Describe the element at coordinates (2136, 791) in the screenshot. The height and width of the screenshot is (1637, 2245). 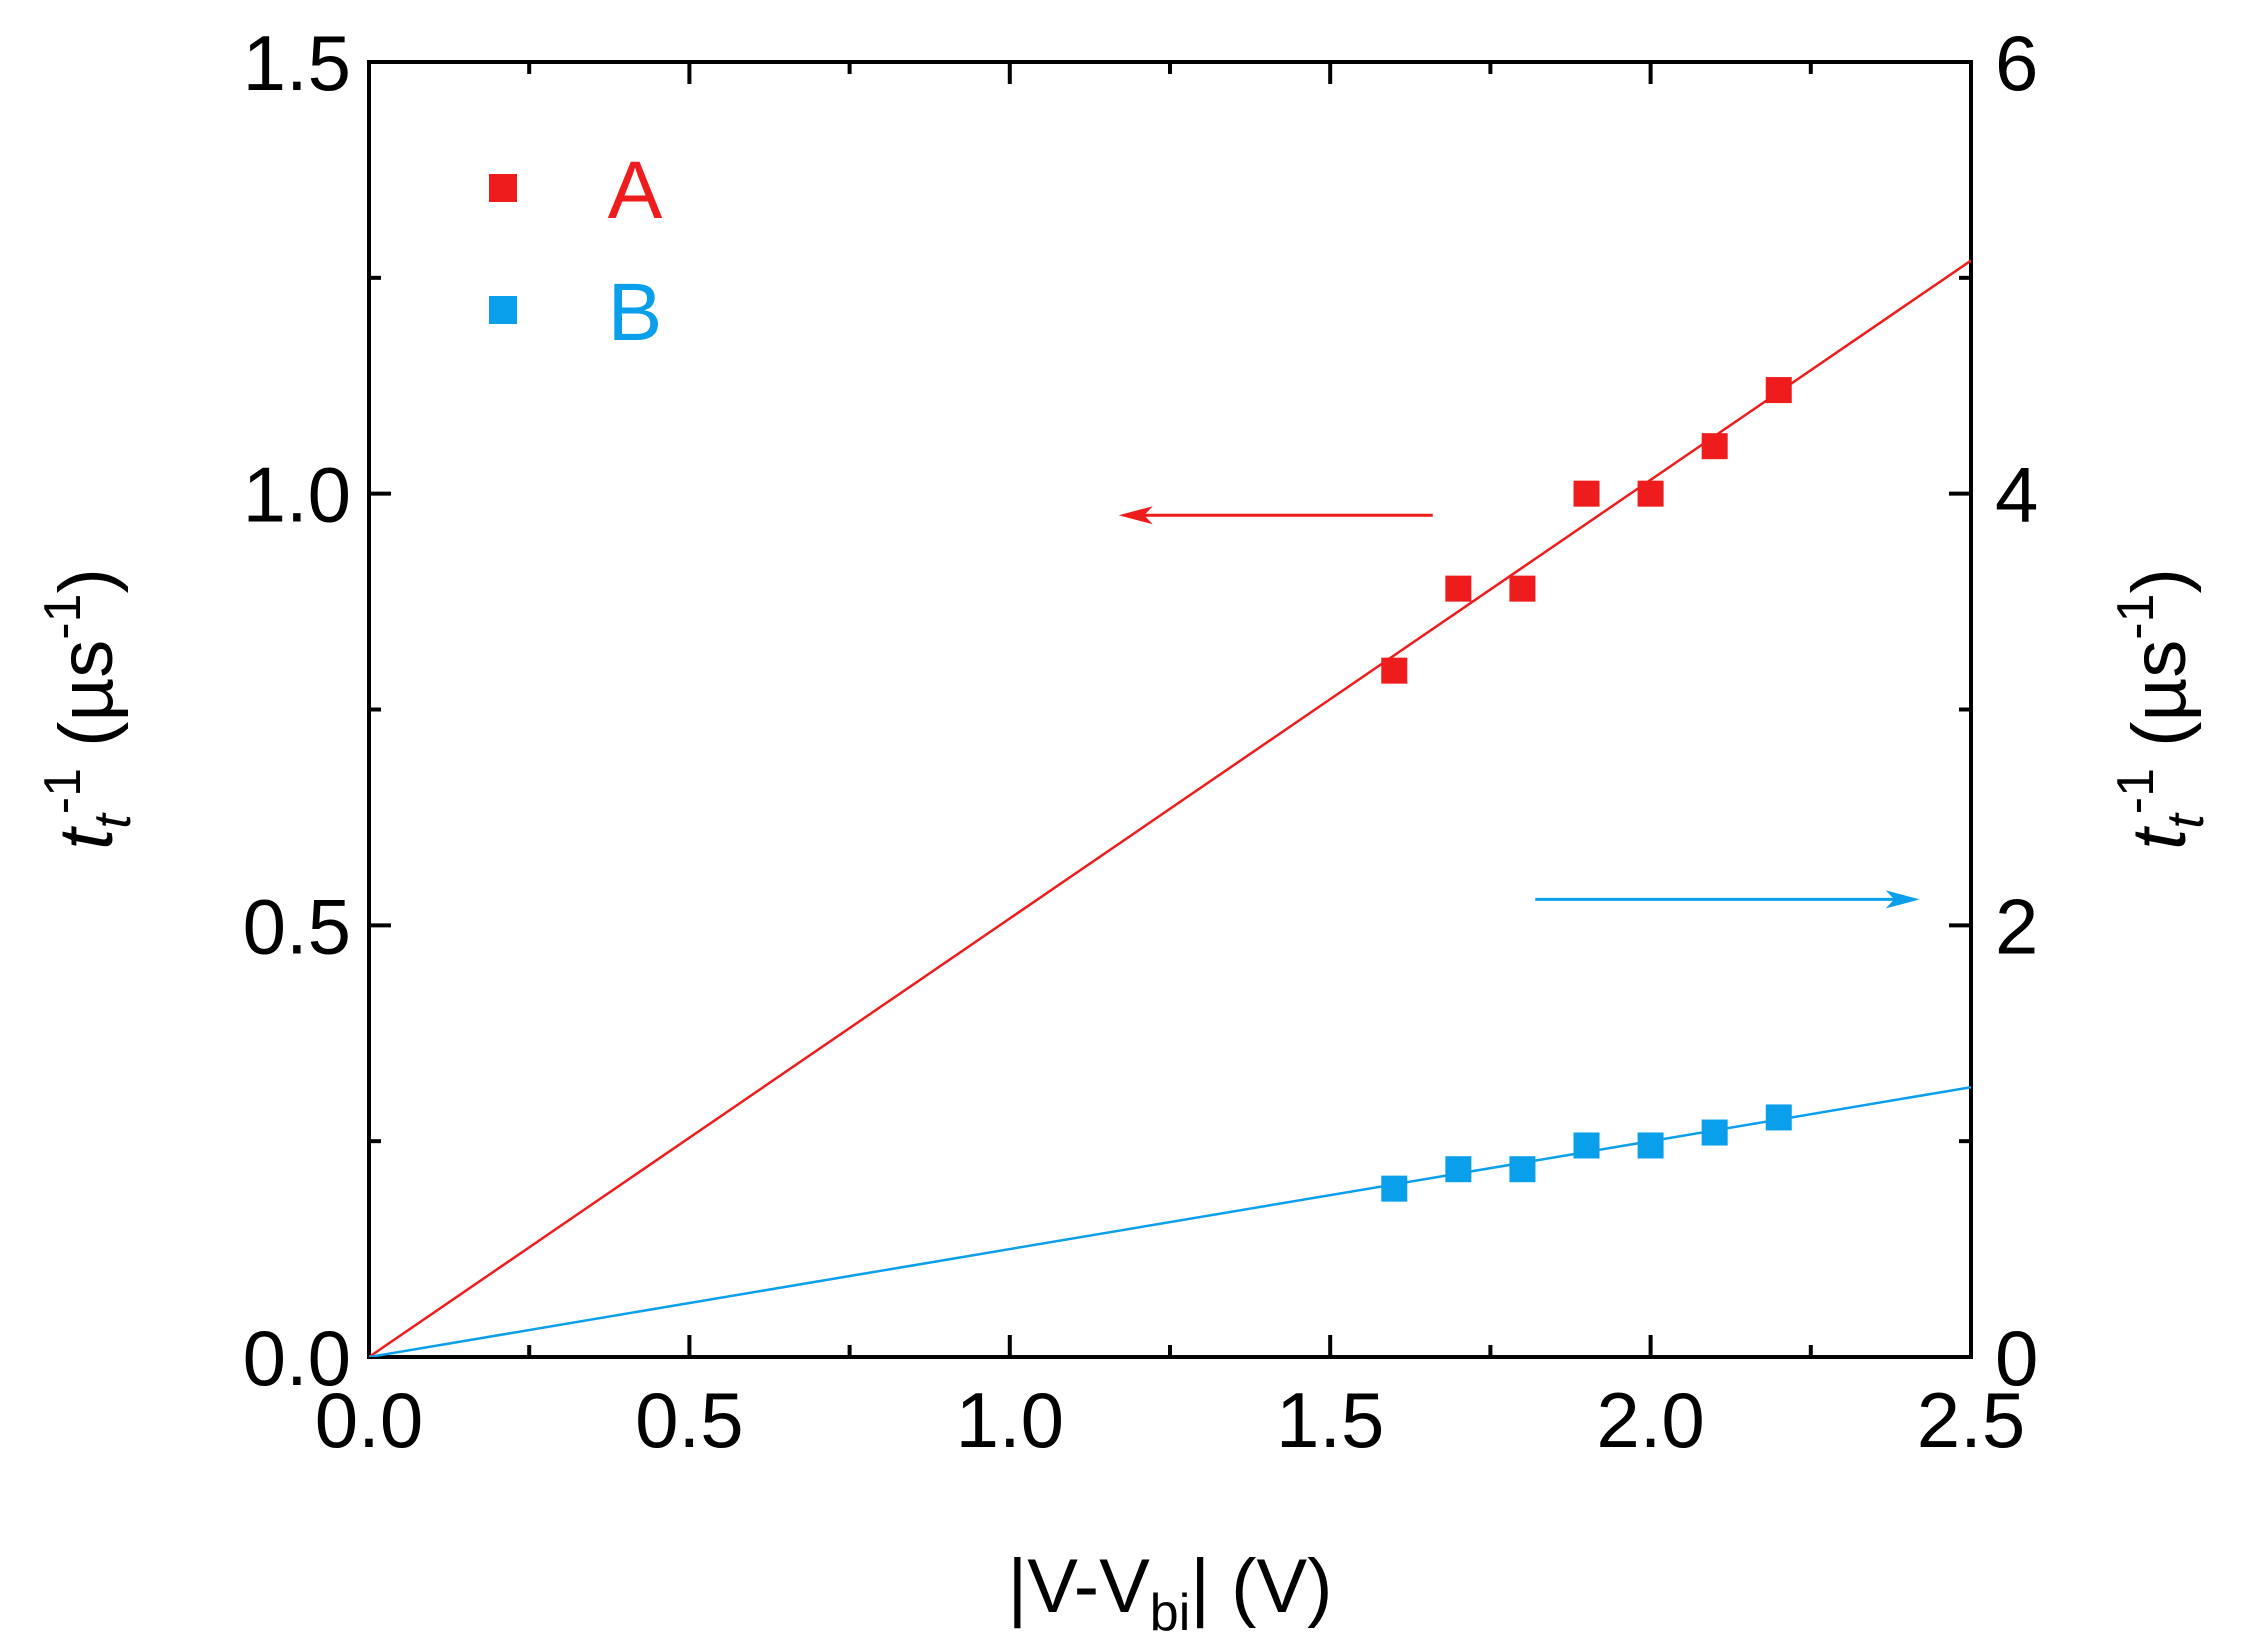
I see `y-right-label-superscript: -1` at that location.